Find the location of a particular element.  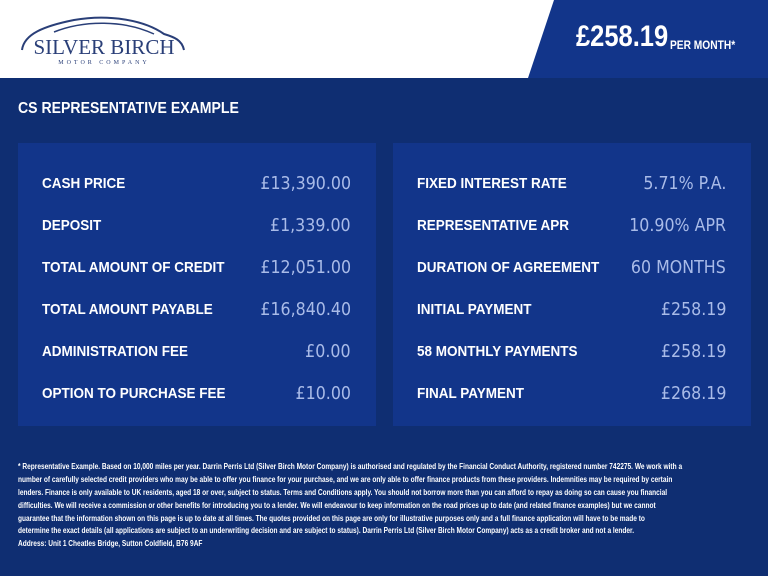

finance-label: DURATION OF AGREEMENT is located at coordinates (508, 267).